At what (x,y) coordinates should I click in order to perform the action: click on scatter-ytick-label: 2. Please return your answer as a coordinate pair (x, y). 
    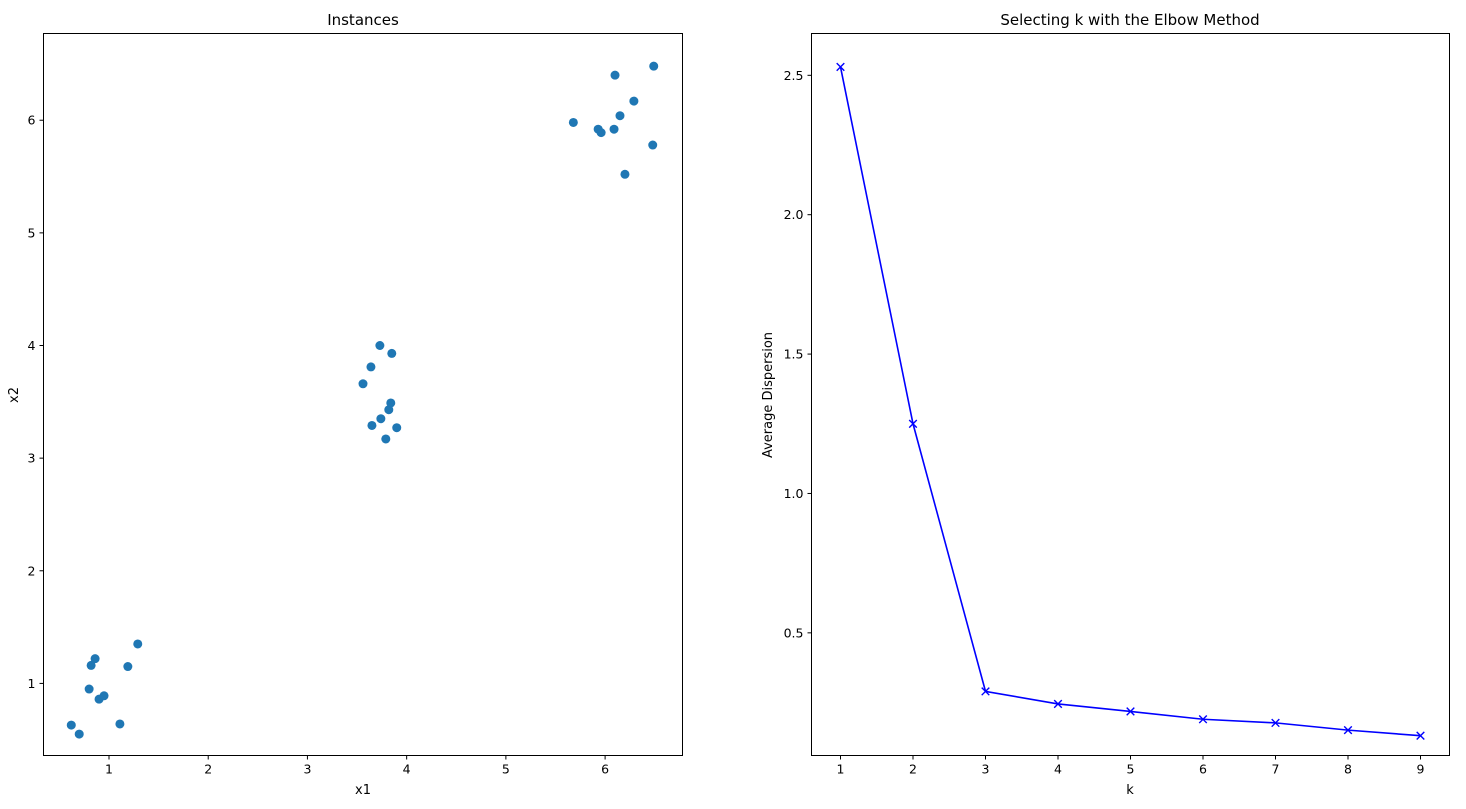
    Looking at the image, I should click on (32, 570).